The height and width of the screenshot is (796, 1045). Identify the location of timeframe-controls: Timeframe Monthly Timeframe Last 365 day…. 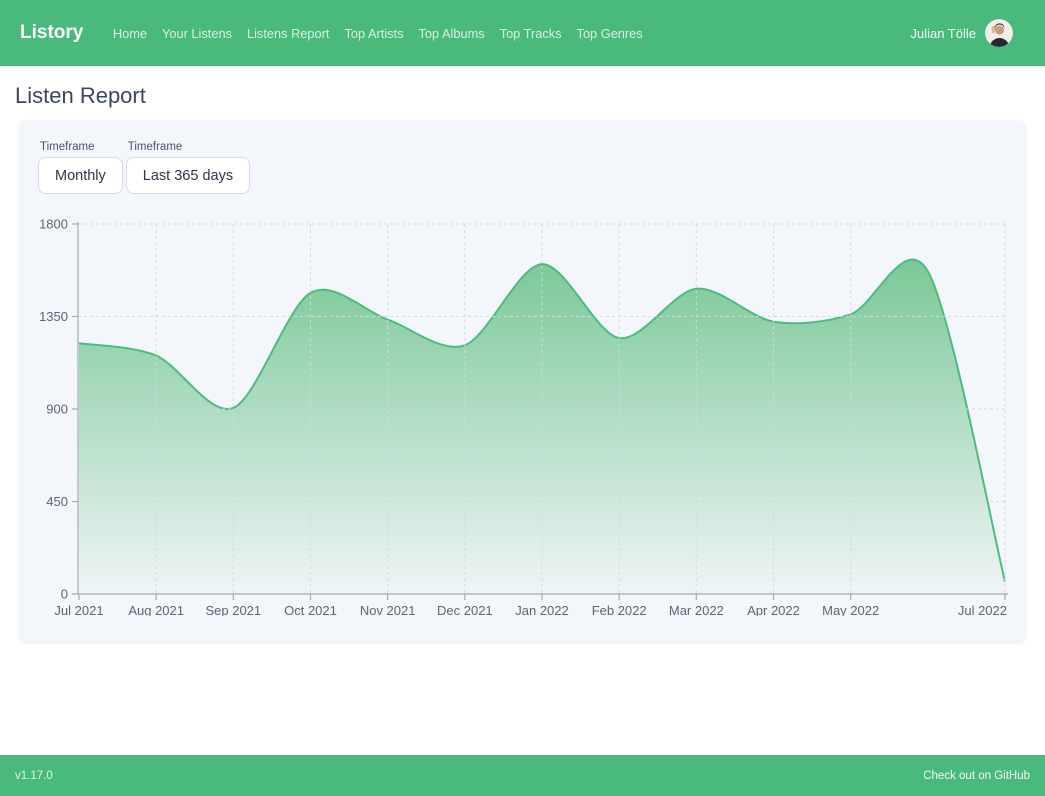
(522, 167).